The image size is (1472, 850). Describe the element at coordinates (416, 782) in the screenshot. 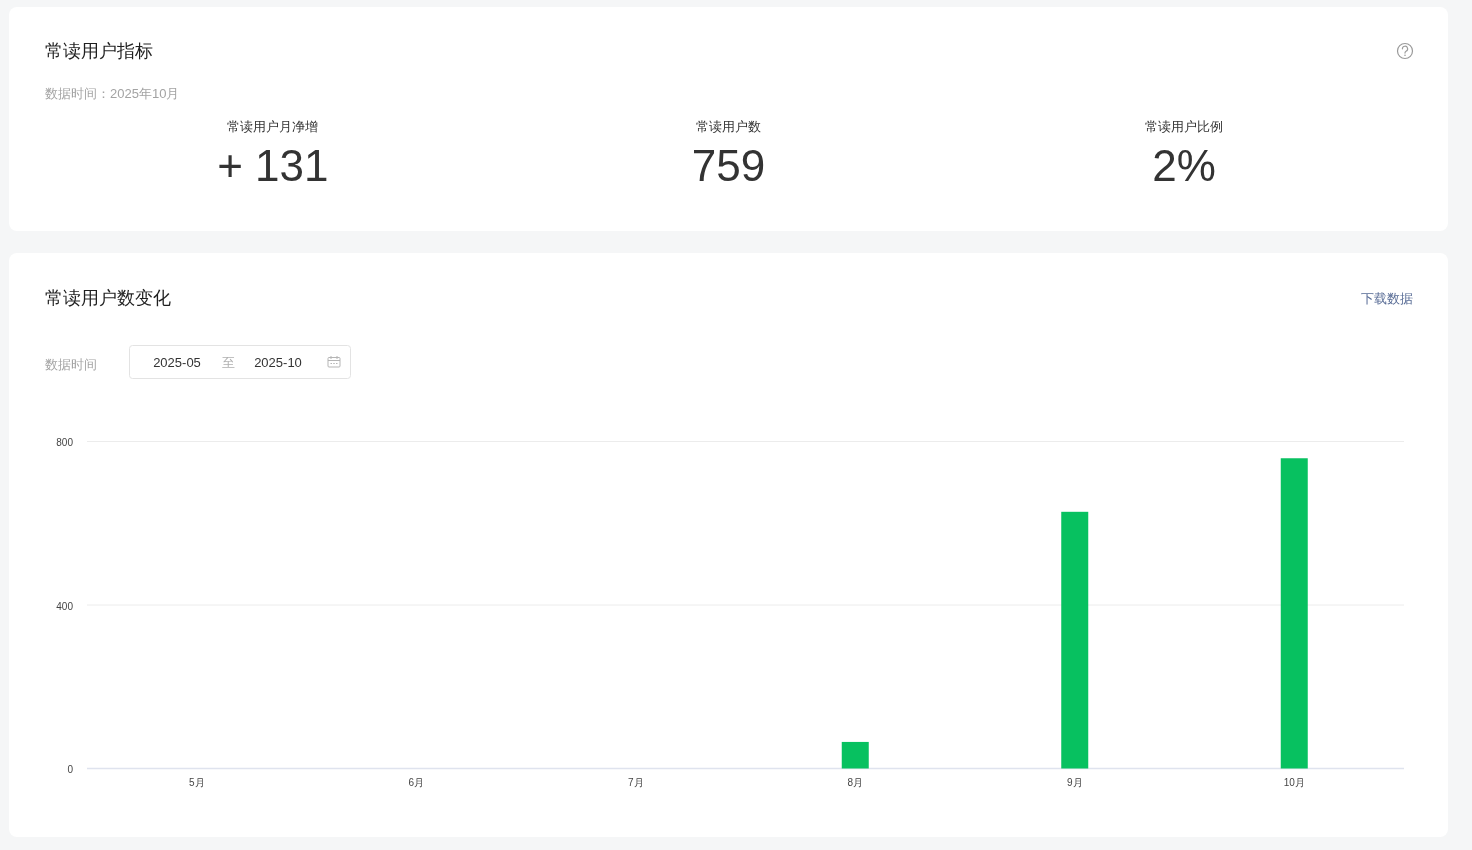

I see `x-tick-label: 6月` at that location.